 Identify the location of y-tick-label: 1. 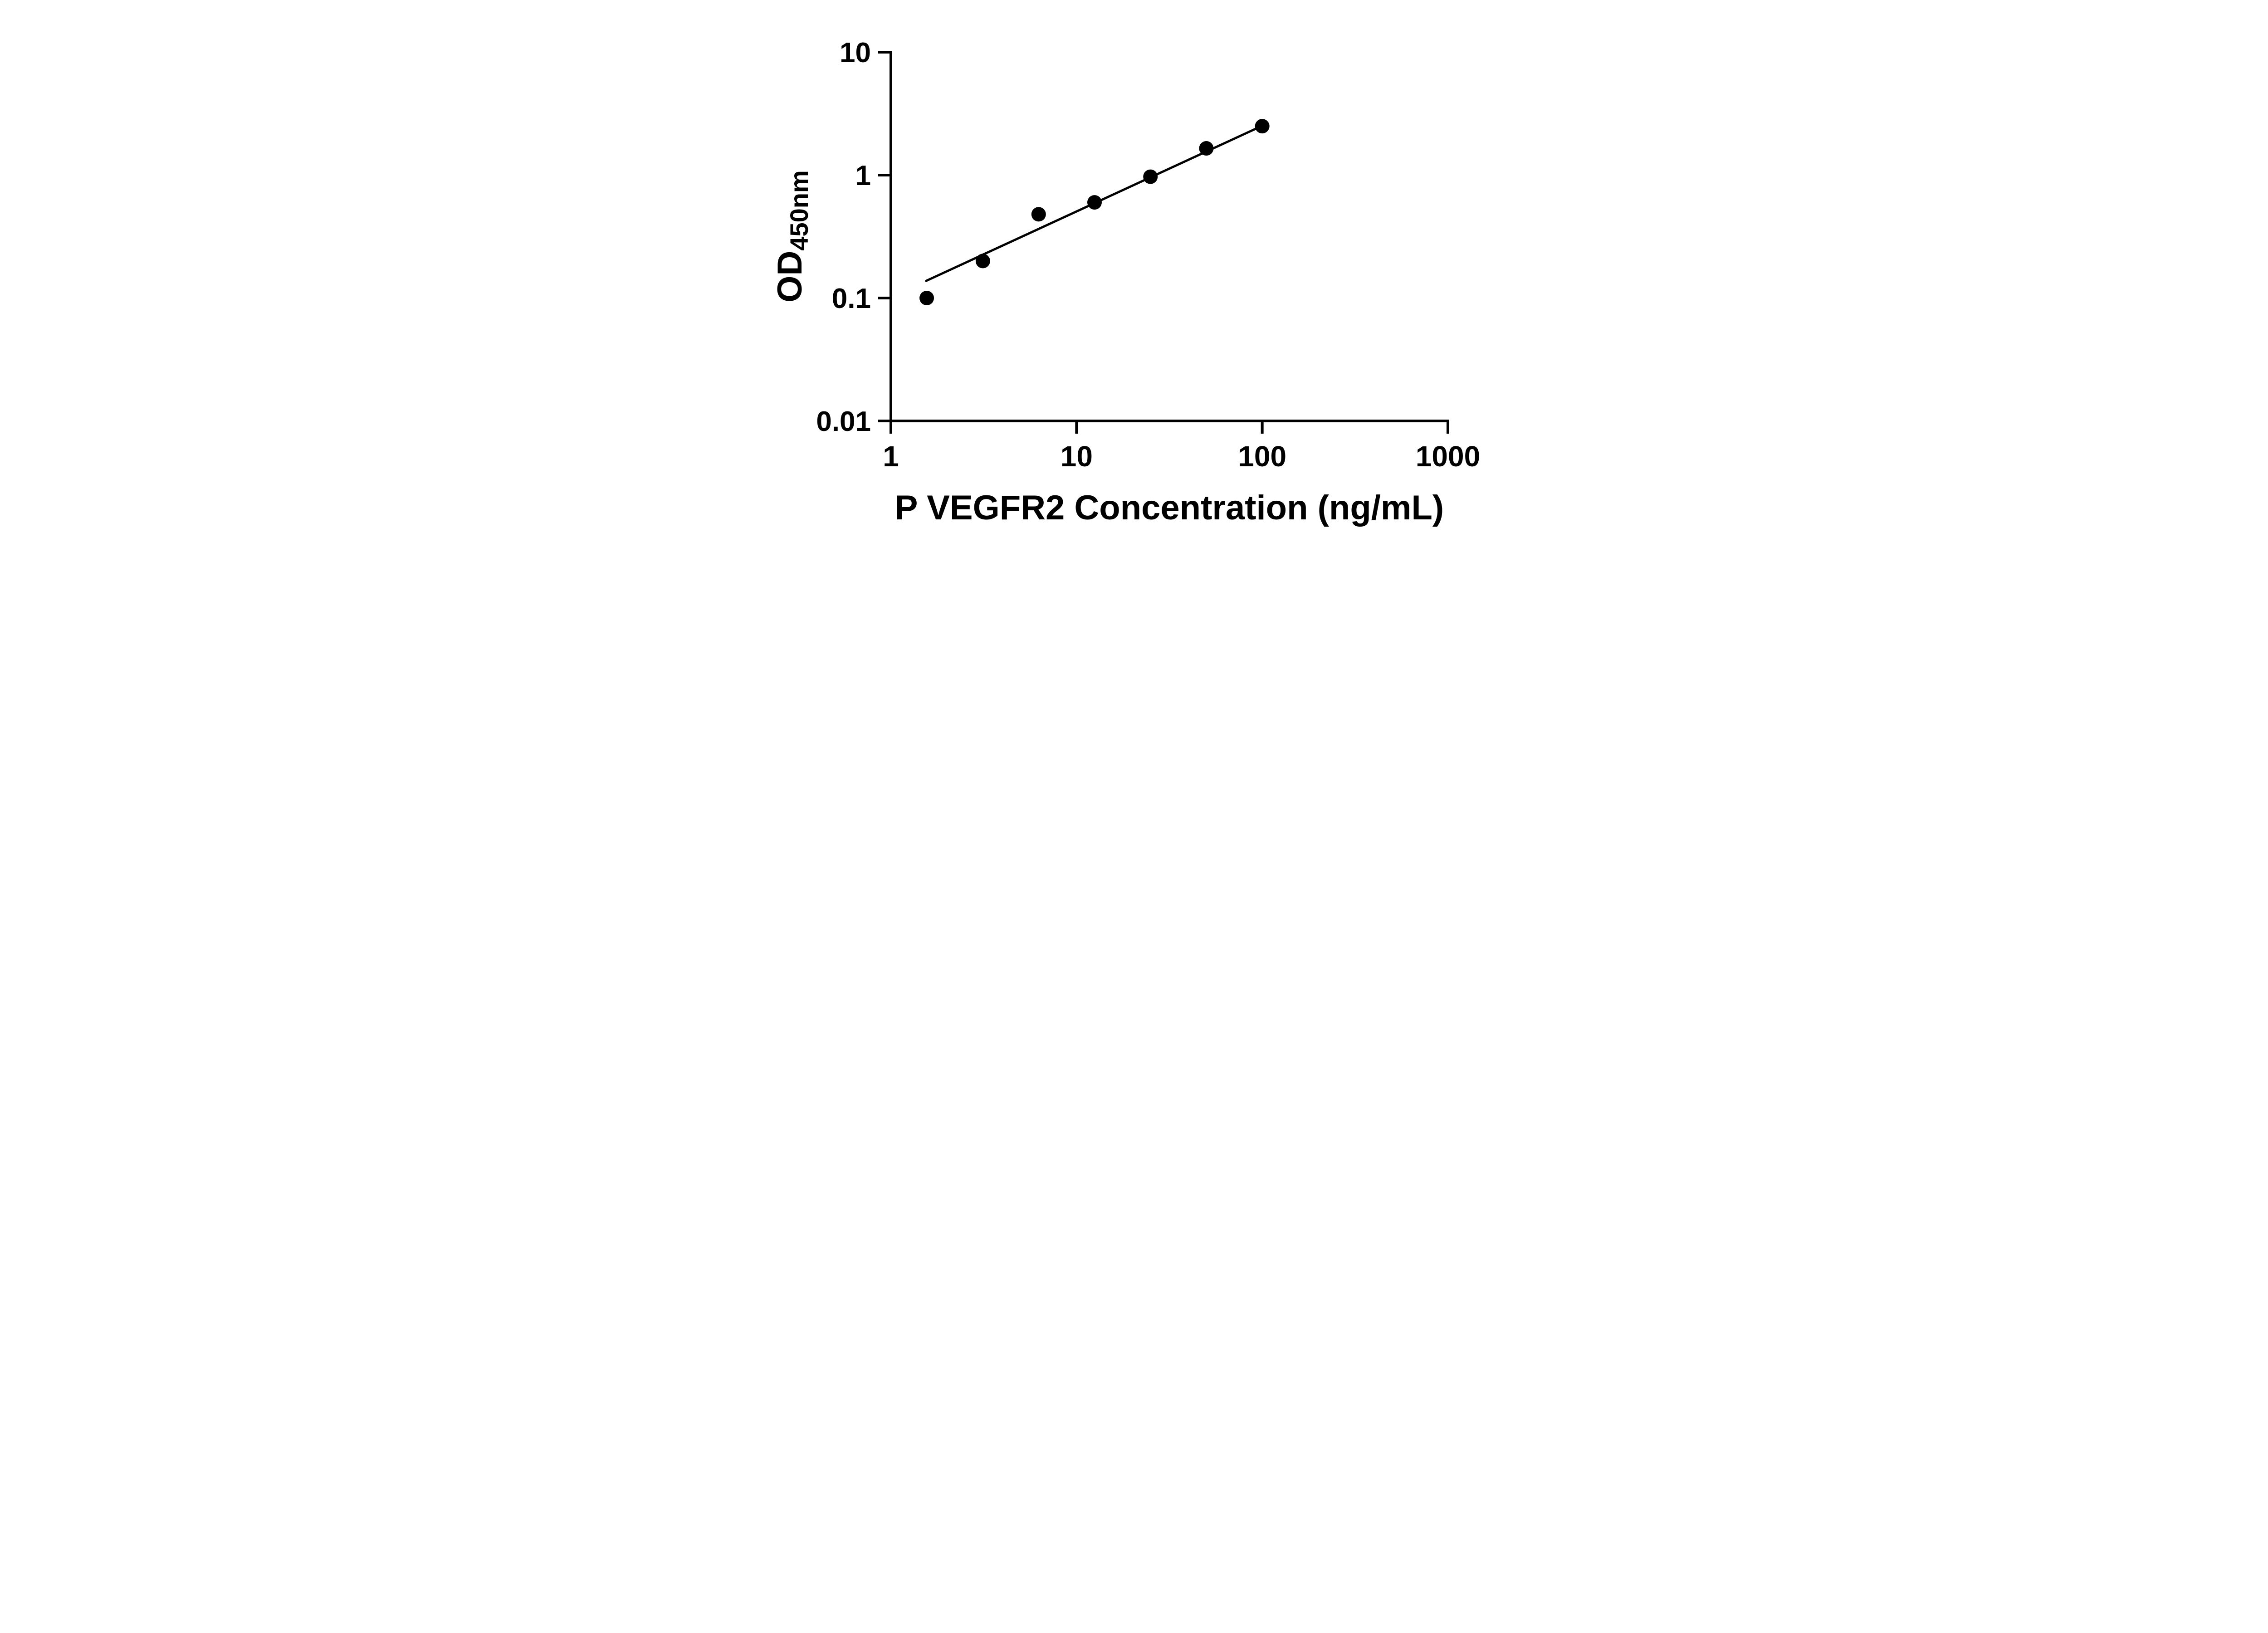
(863, 175).